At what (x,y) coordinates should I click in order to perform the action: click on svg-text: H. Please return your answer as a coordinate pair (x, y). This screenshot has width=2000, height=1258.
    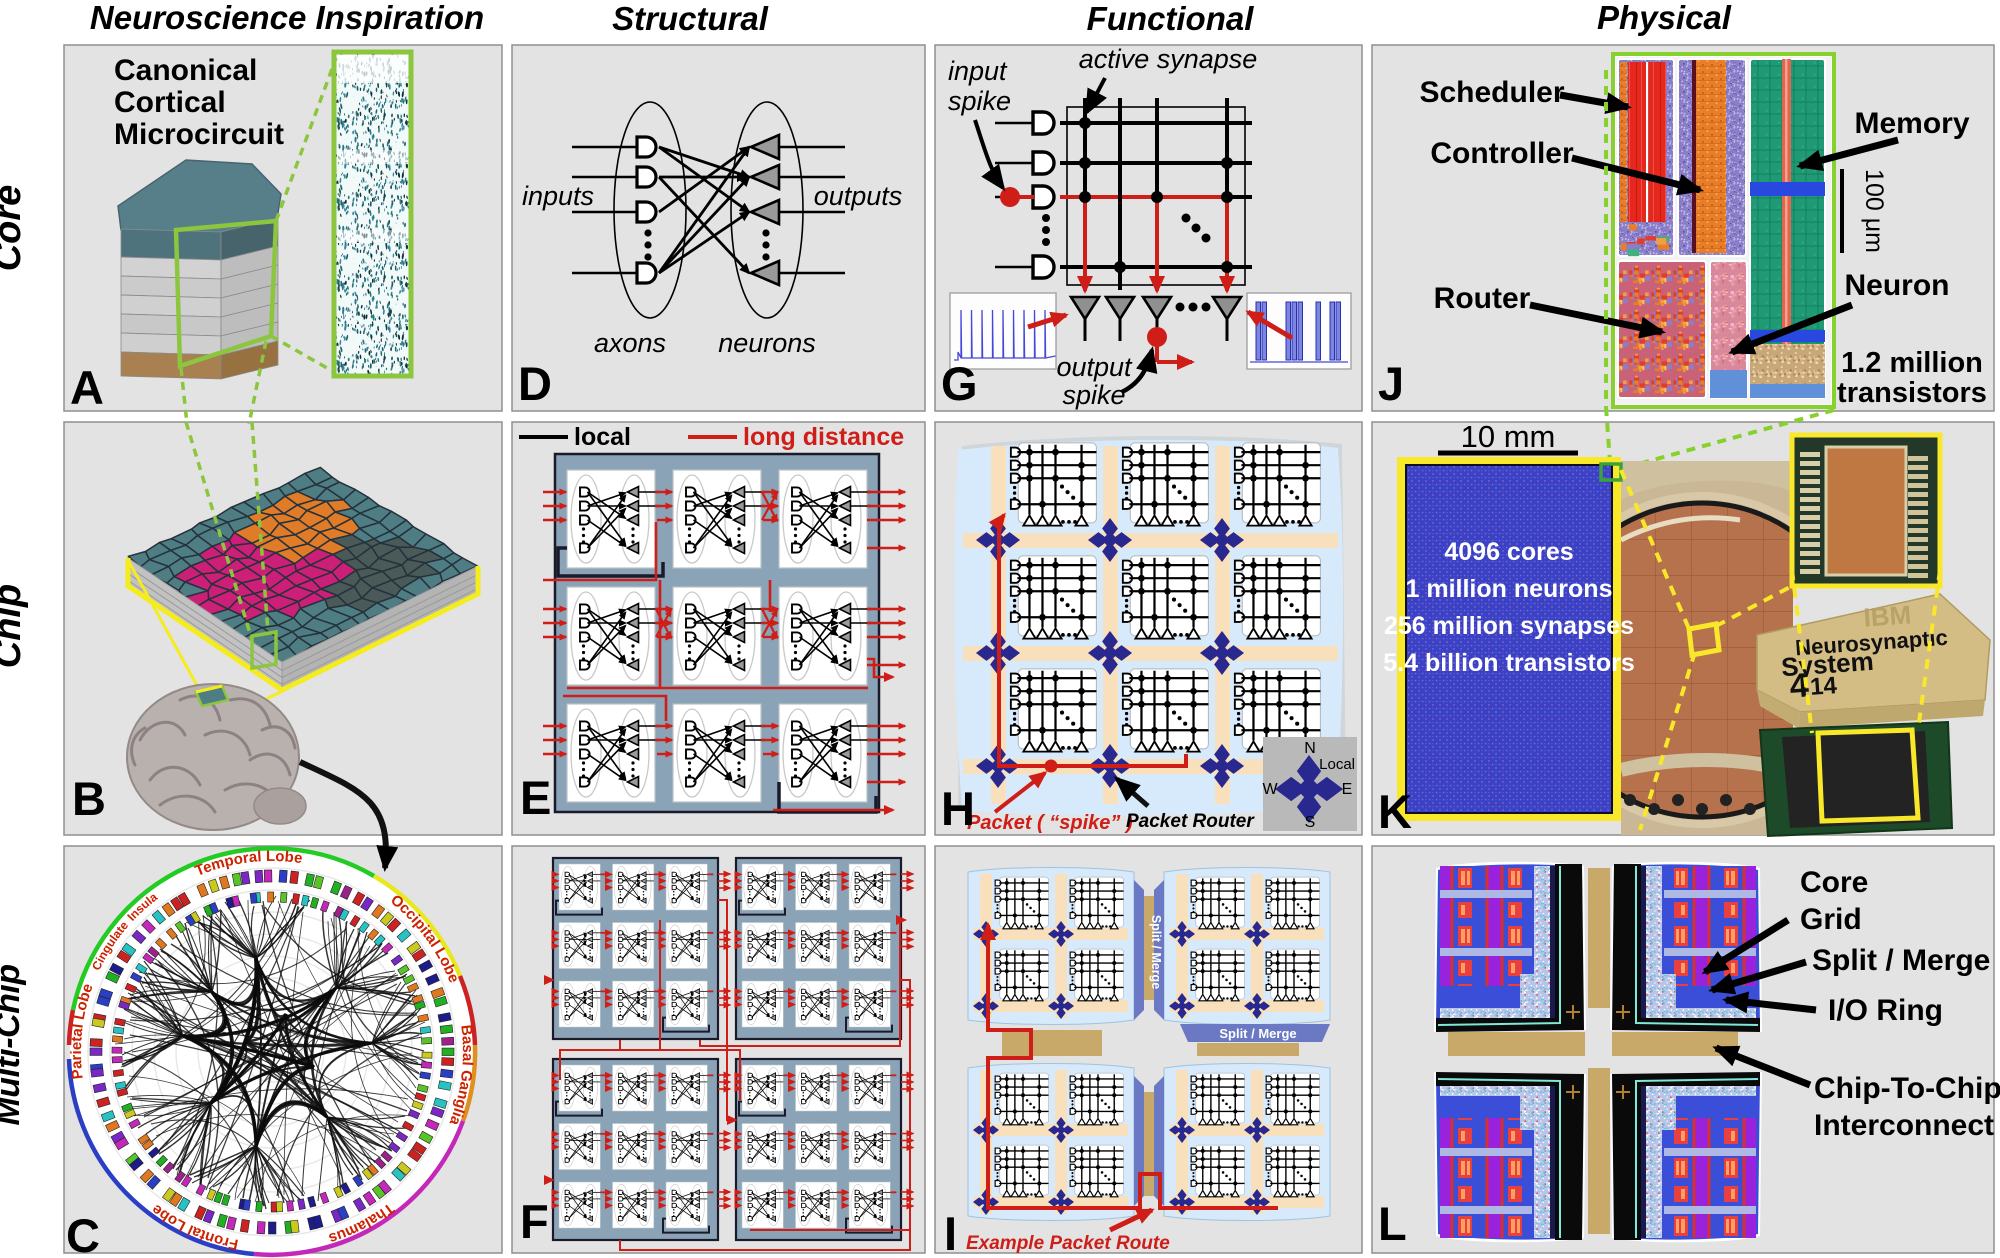
    Looking at the image, I should click on (958, 808).